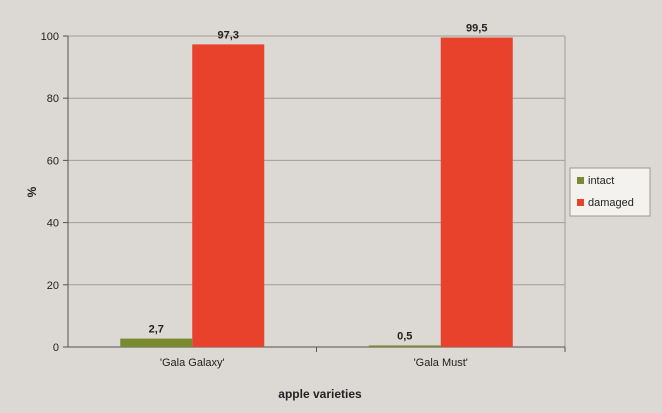 The width and height of the screenshot is (662, 413). What do you see at coordinates (156, 330) in the screenshot?
I see `data-label: 2,7` at bounding box center [156, 330].